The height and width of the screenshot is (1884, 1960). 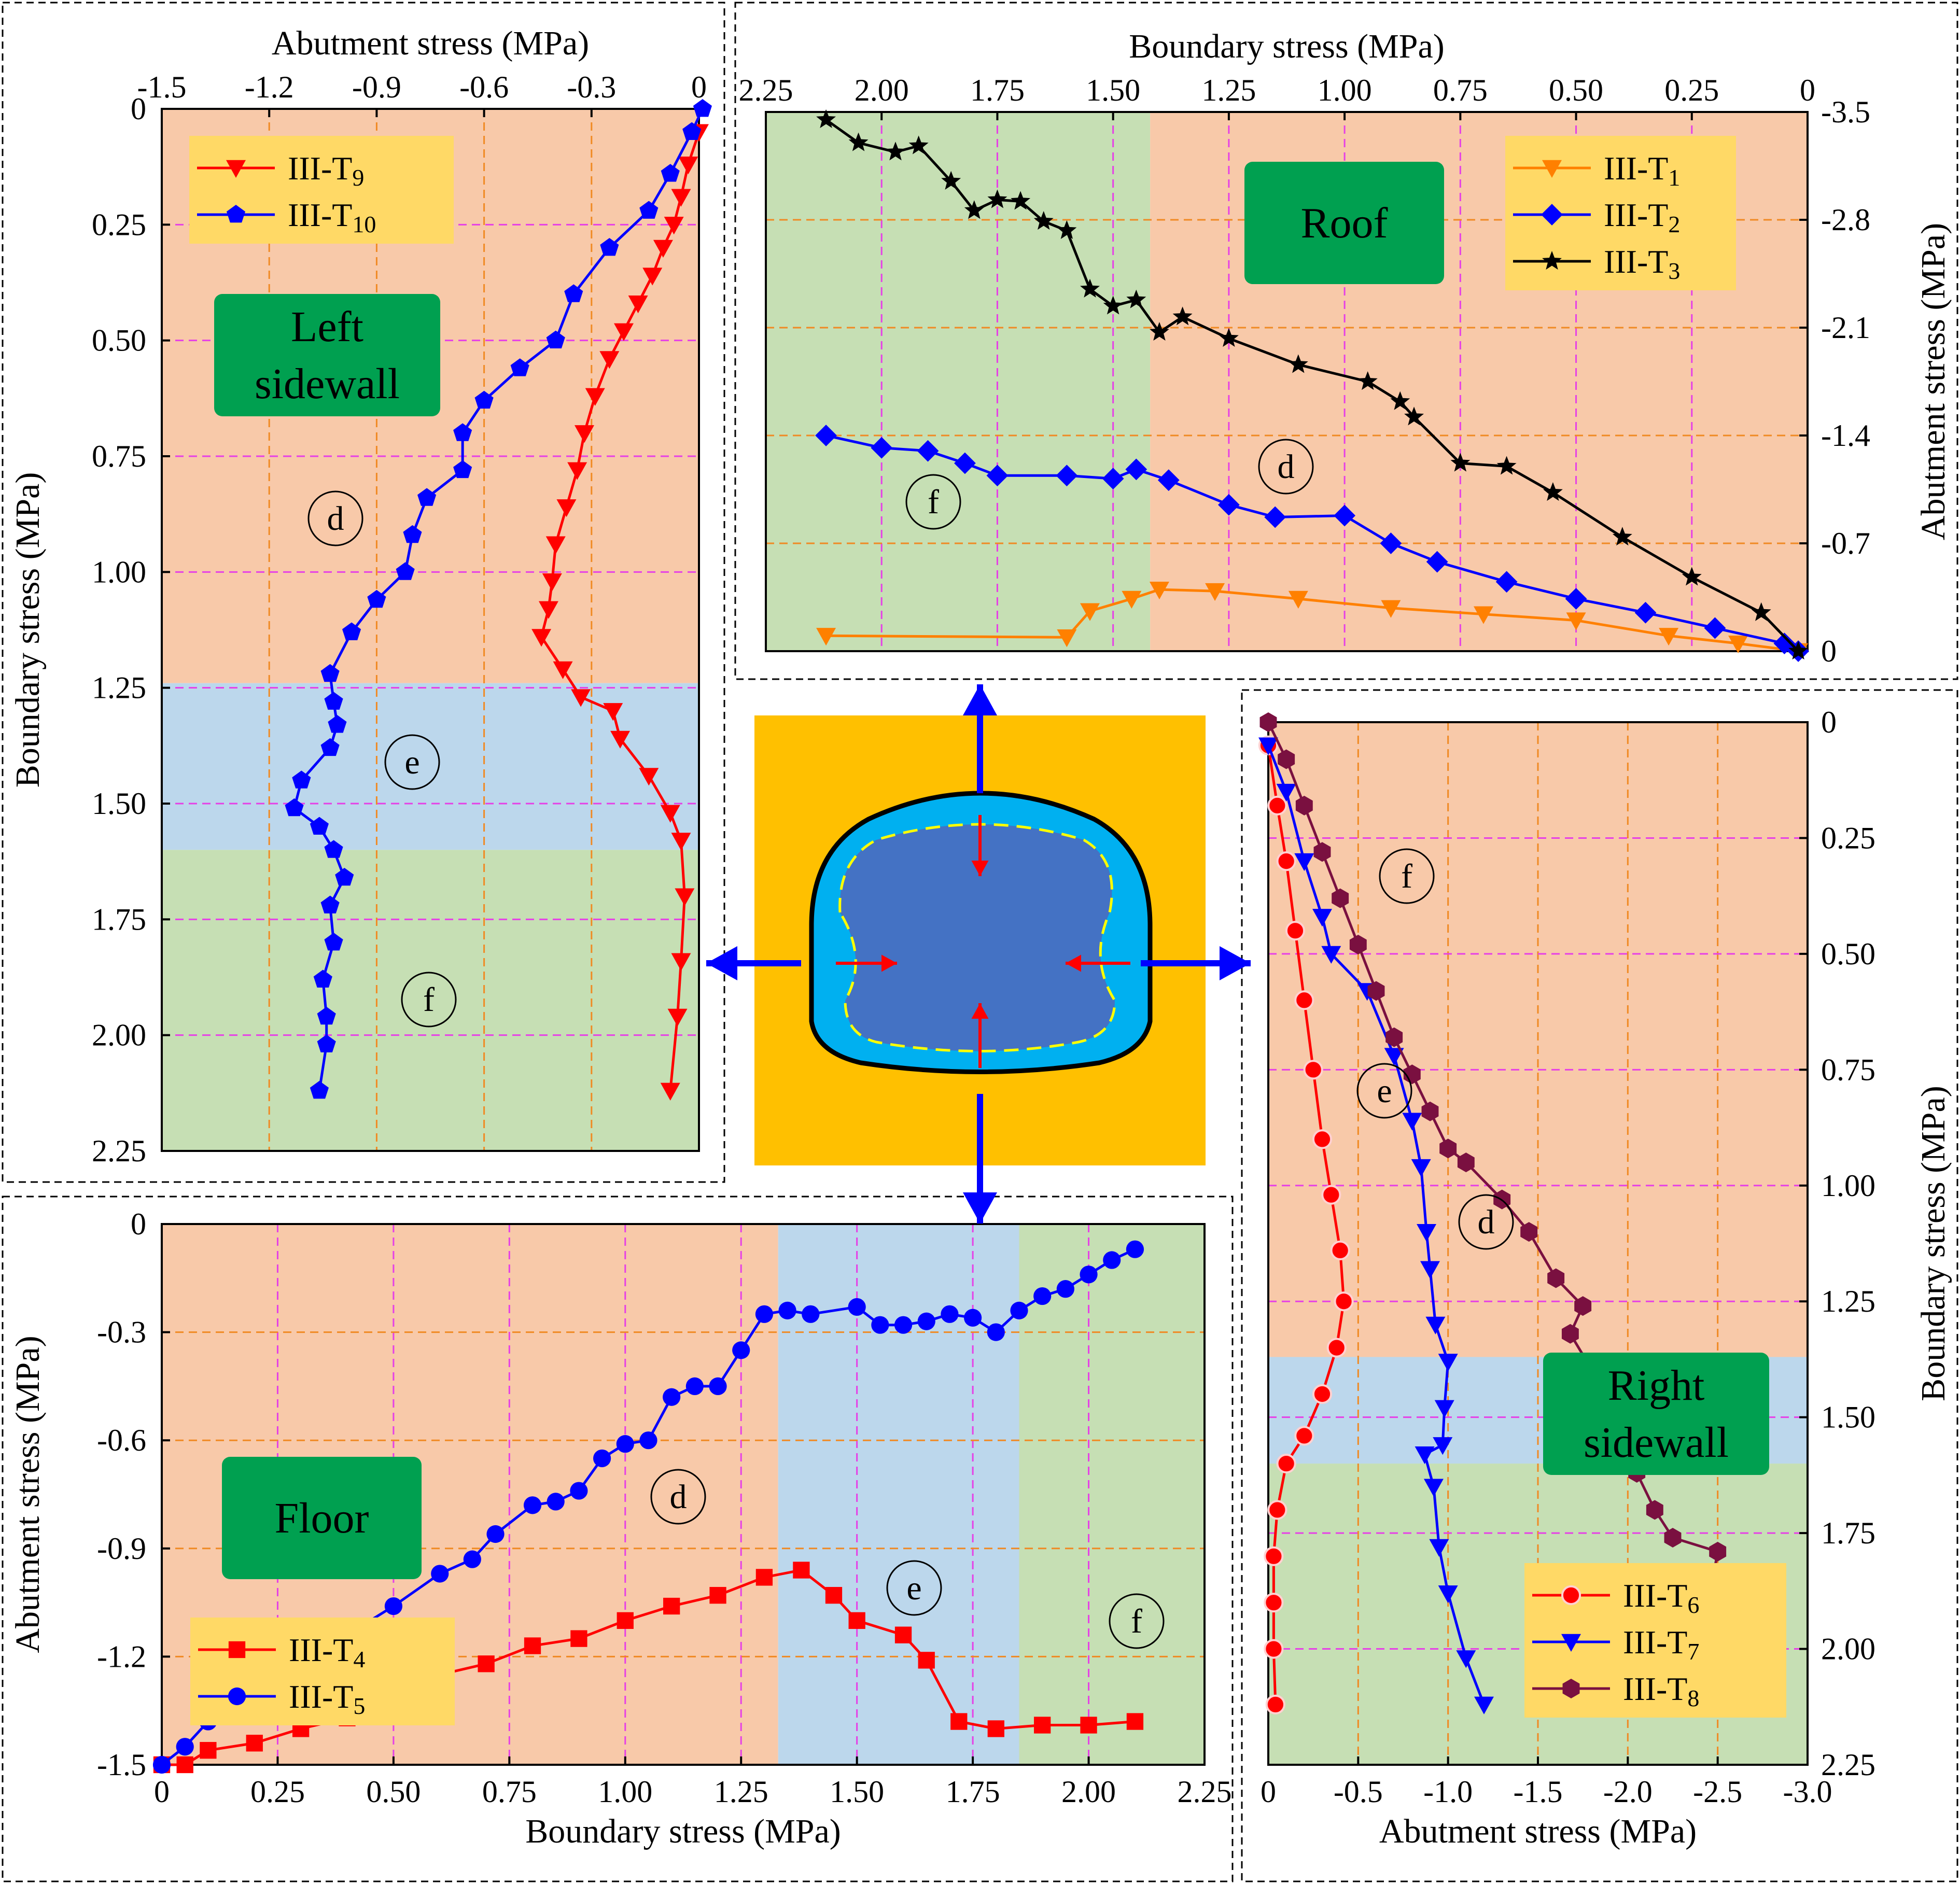 What do you see at coordinates (1717, 1792) in the screenshot?
I see `x-tick-label: -2.5` at bounding box center [1717, 1792].